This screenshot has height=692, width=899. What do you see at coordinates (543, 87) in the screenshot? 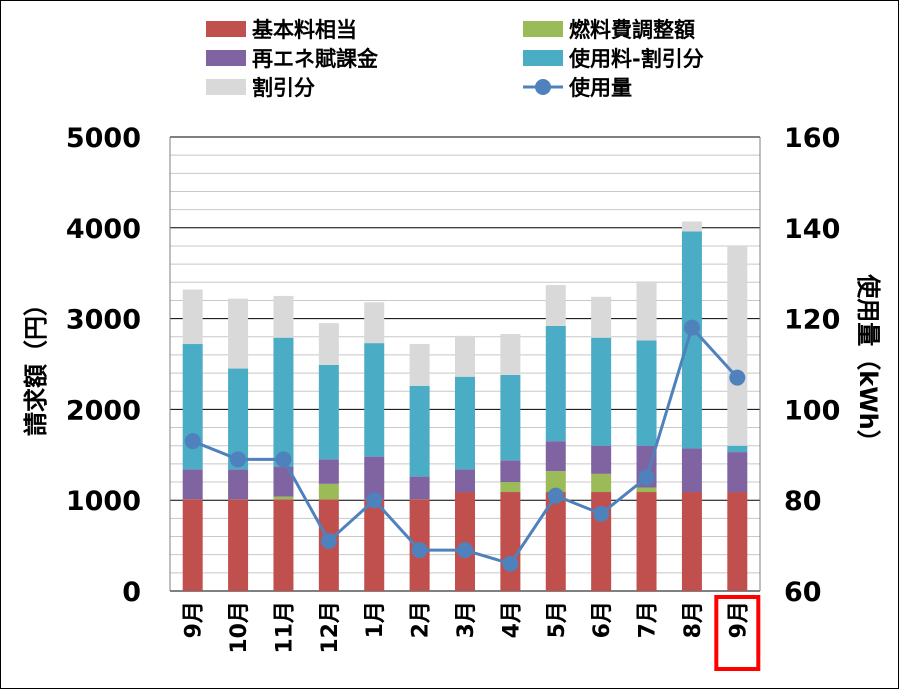
I see `legend-marker` at bounding box center [543, 87].